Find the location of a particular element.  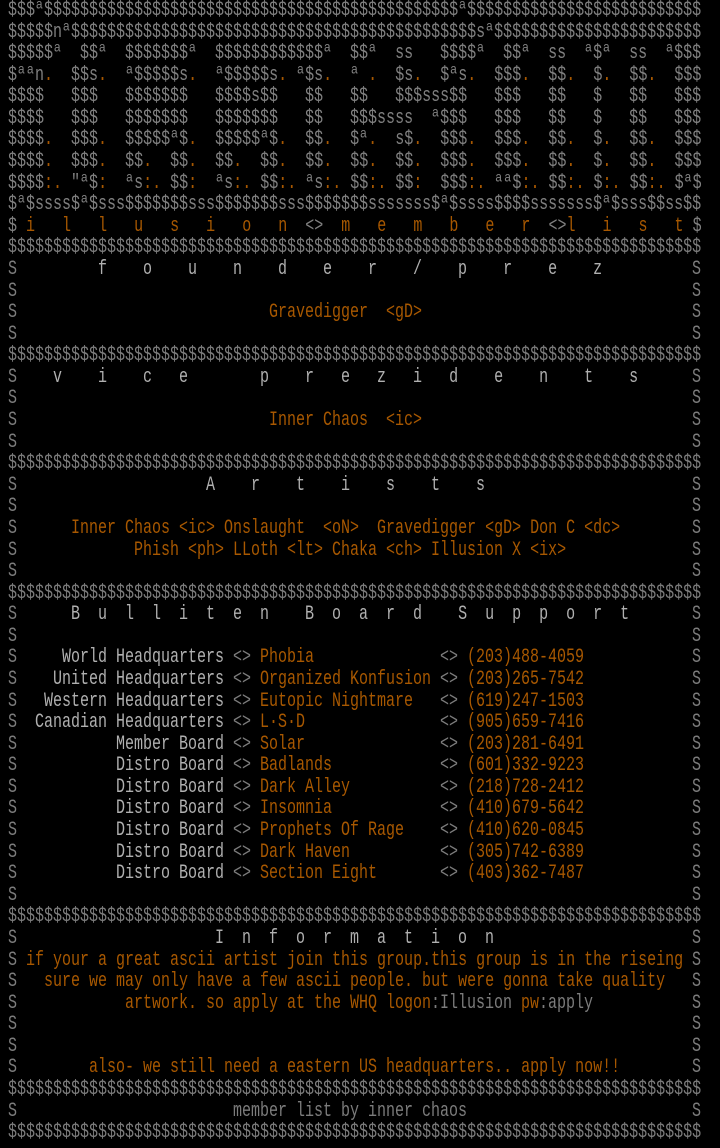

board-role: Member Board is located at coordinates (170, 744).